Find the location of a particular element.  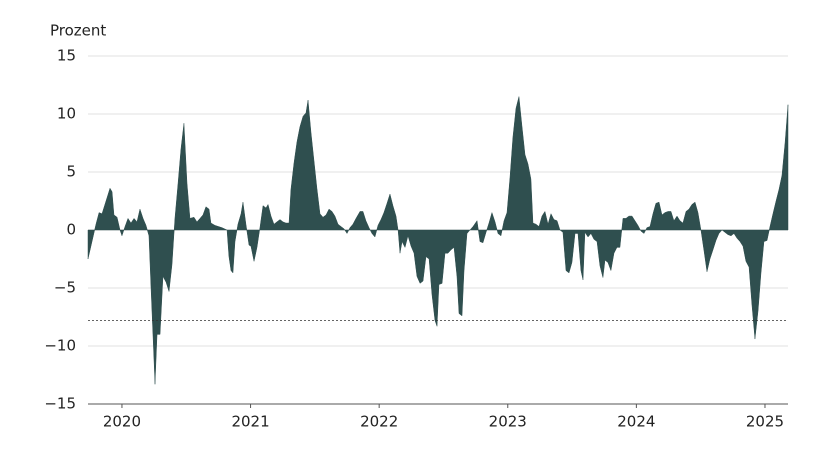

y-tick-label: 10 is located at coordinates (66, 114).